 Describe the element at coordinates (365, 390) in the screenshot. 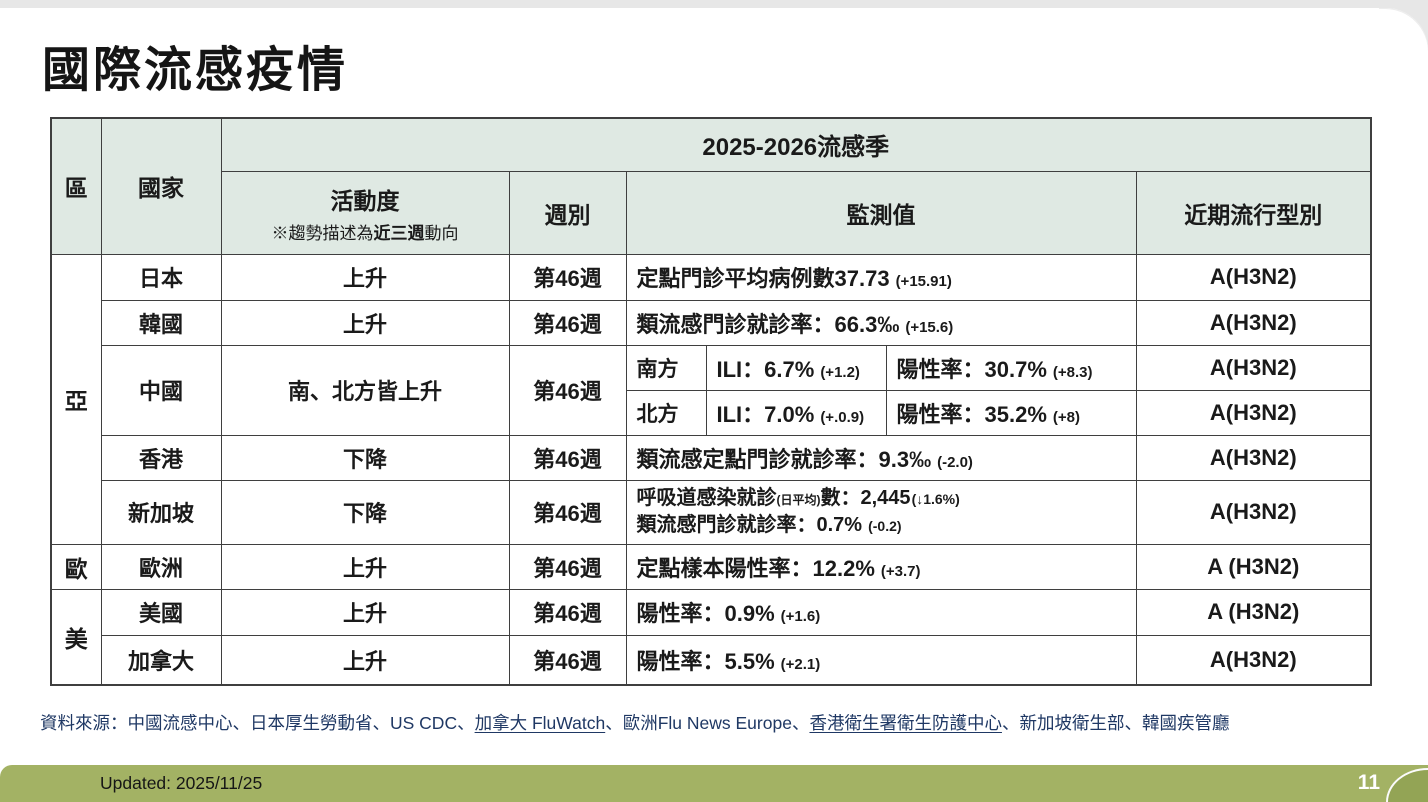

I see `activity-cell-china: 南、北方皆上升` at that location.